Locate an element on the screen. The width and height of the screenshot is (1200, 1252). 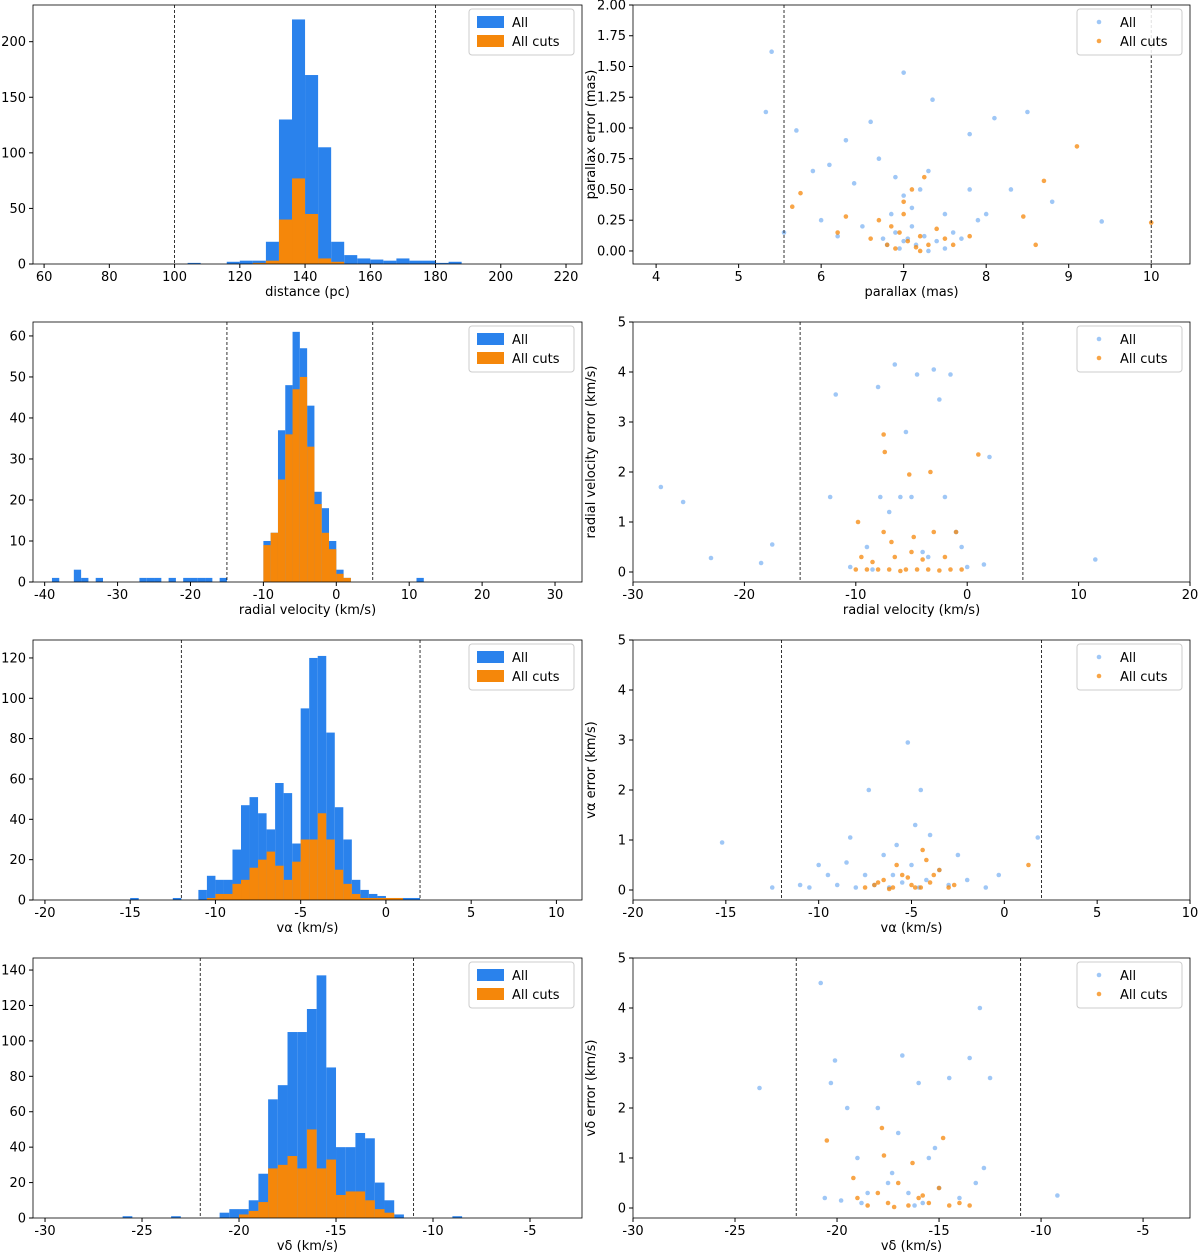
y-tick-label: 1.25 is located at coordinates (611, 98).